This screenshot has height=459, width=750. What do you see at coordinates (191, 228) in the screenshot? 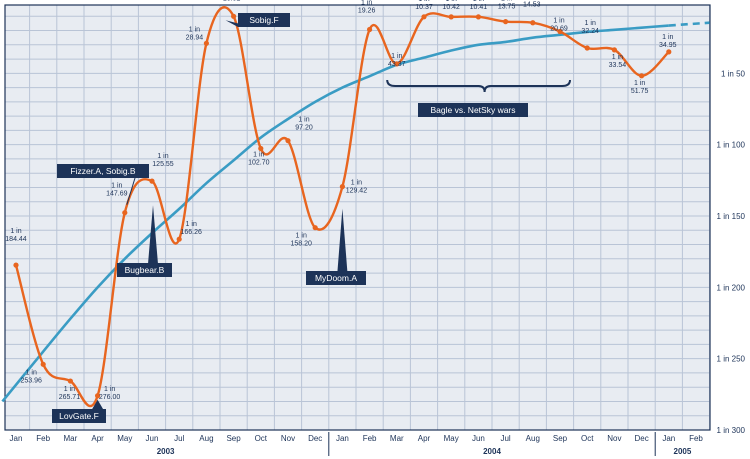
I see `data-label: 1 in 166.26` at bounding box center [191, 228].